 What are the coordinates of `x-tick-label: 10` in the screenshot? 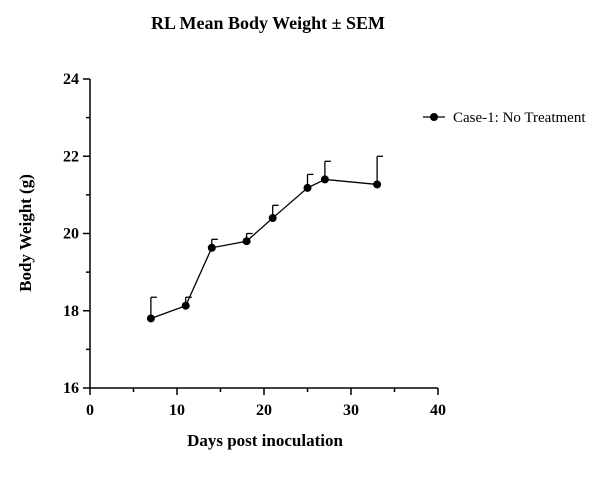 It's located at (177, 410).